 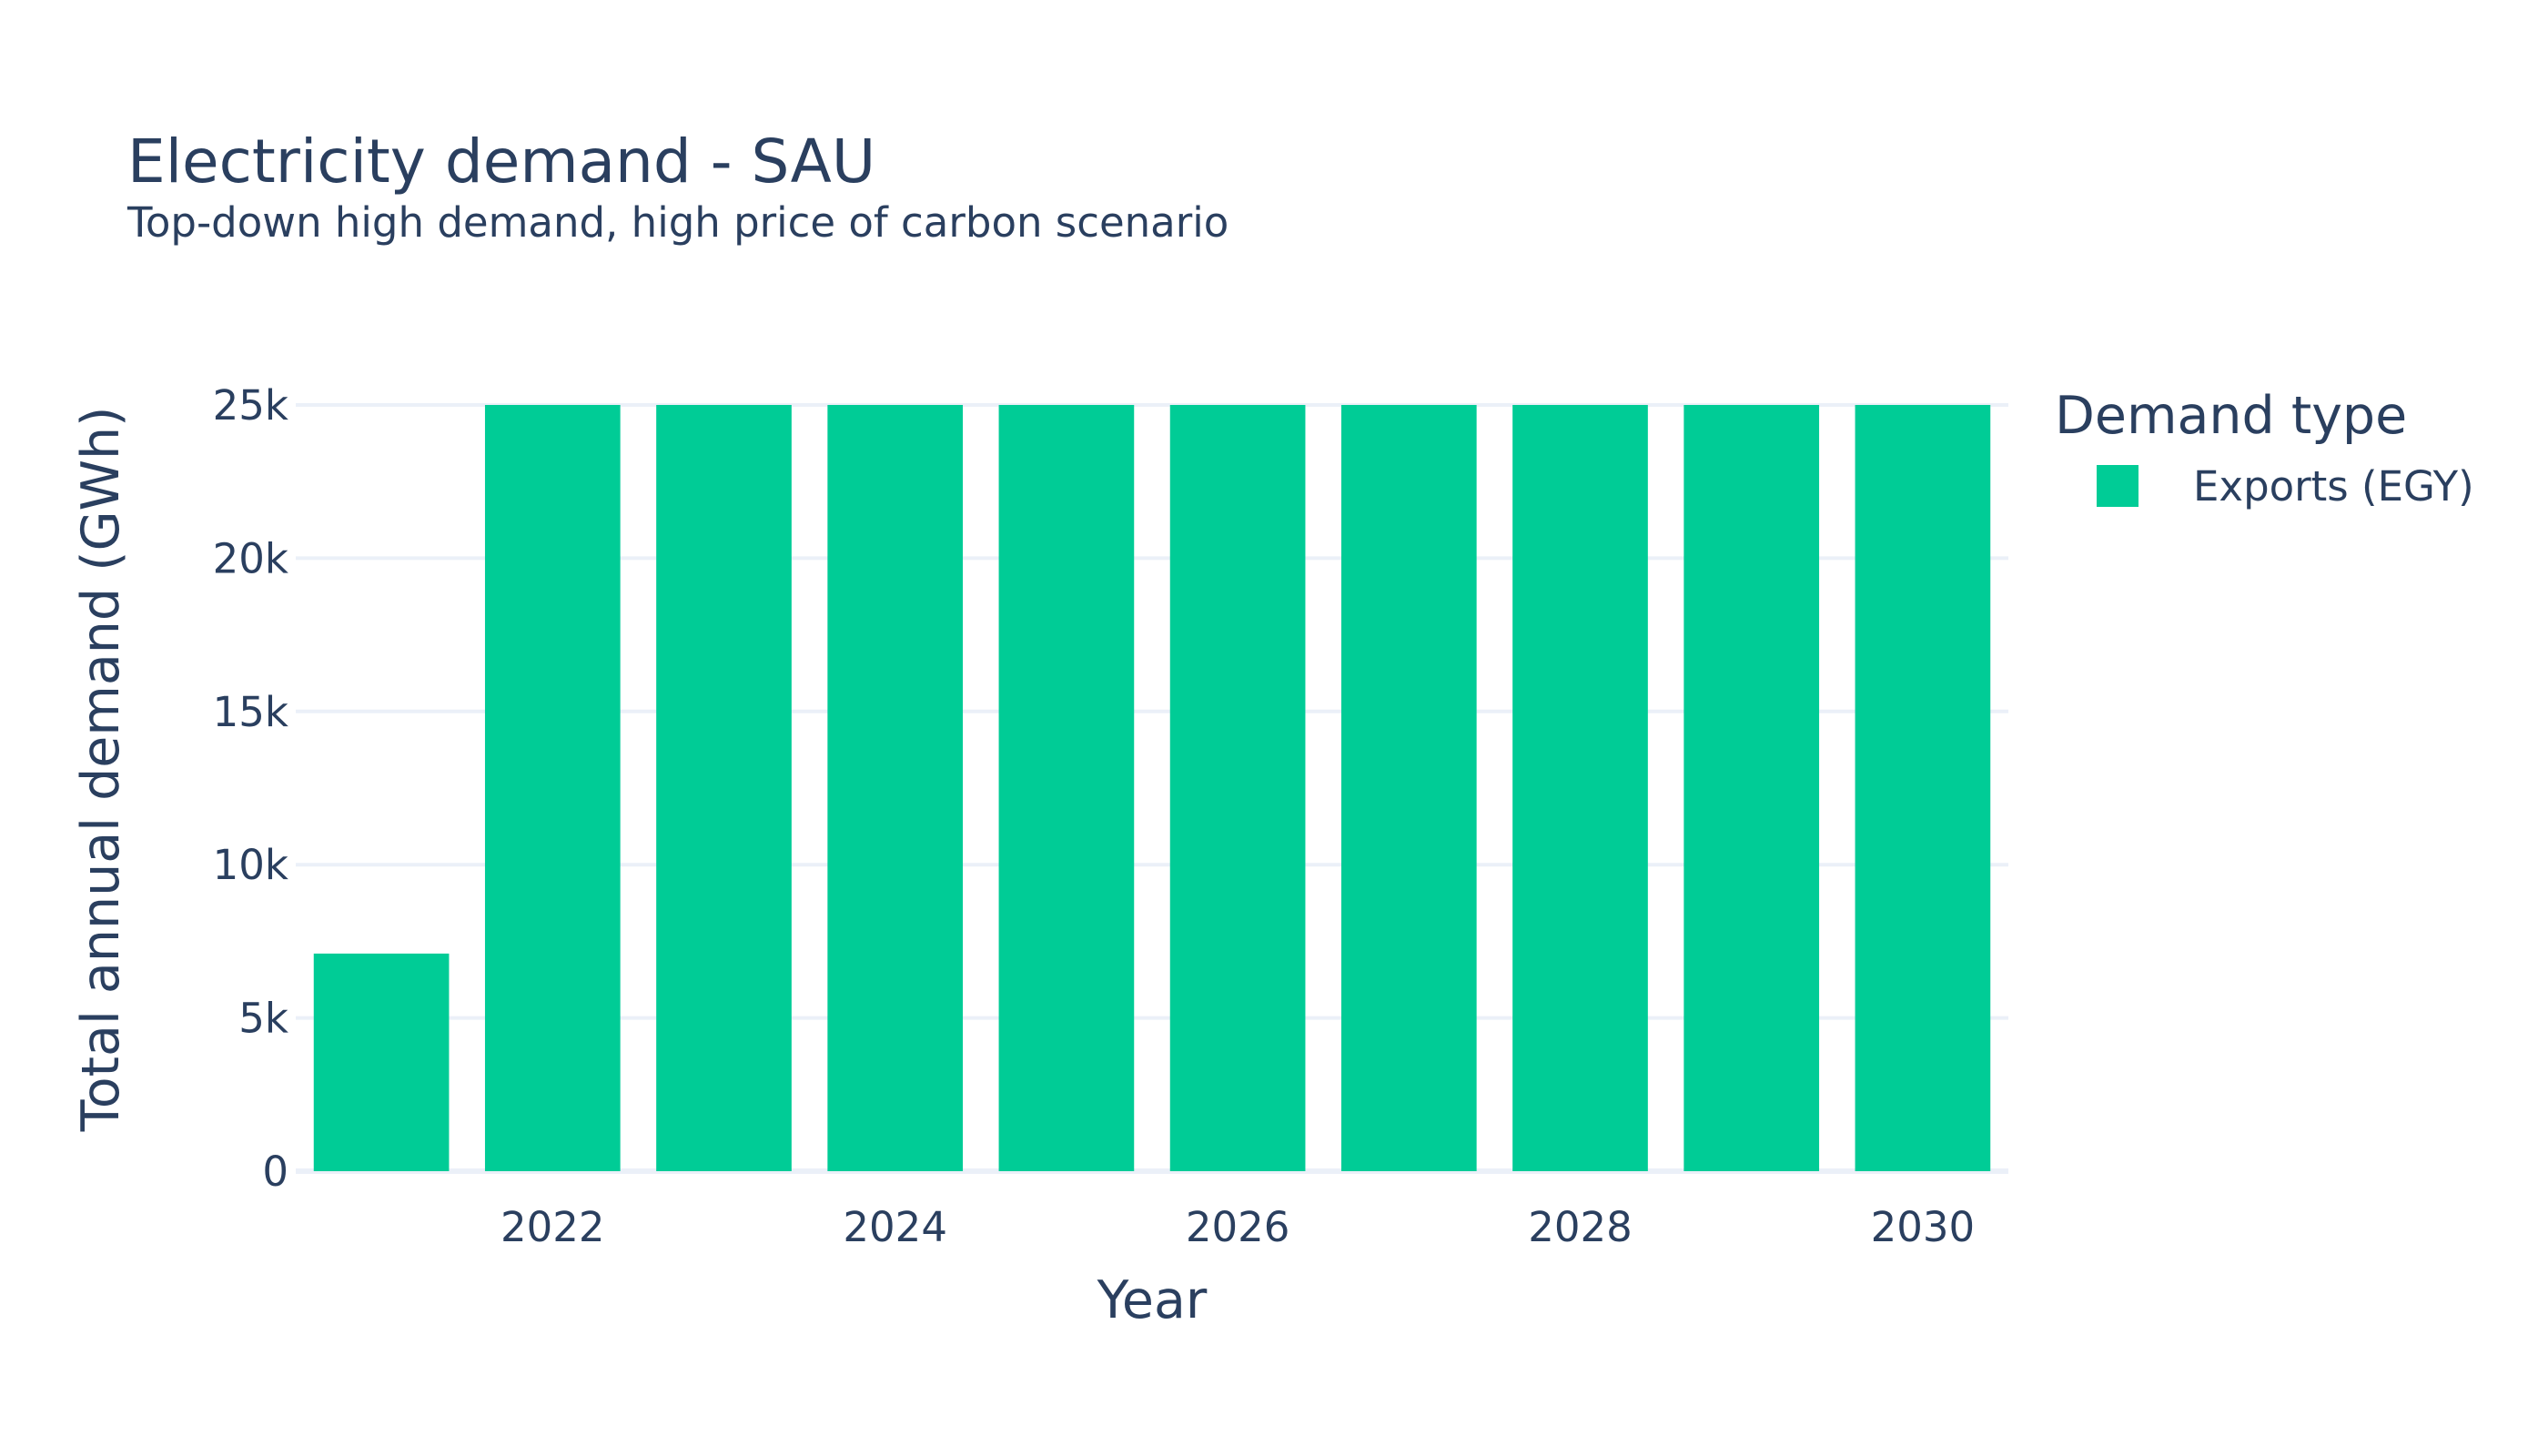 I want to click on bar-2030, so click(x=1923, y=788).